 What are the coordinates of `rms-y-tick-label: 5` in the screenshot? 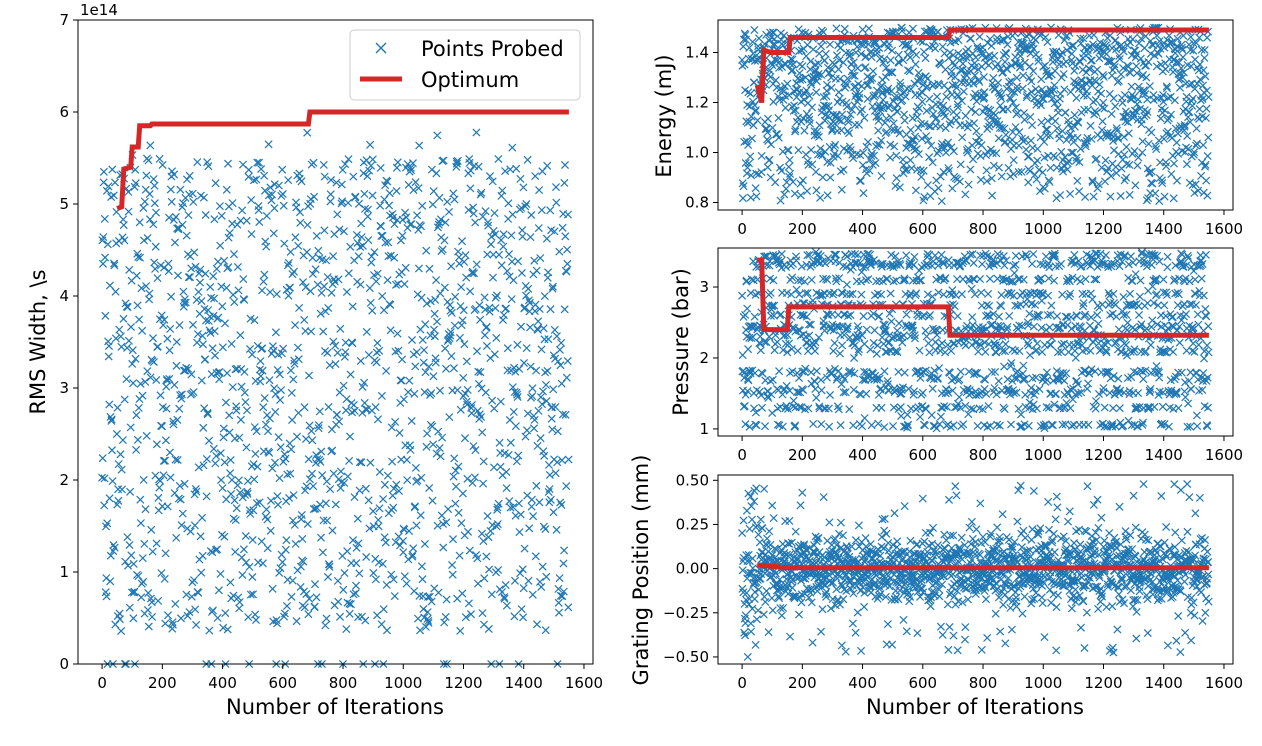 It's located at (64, 204).